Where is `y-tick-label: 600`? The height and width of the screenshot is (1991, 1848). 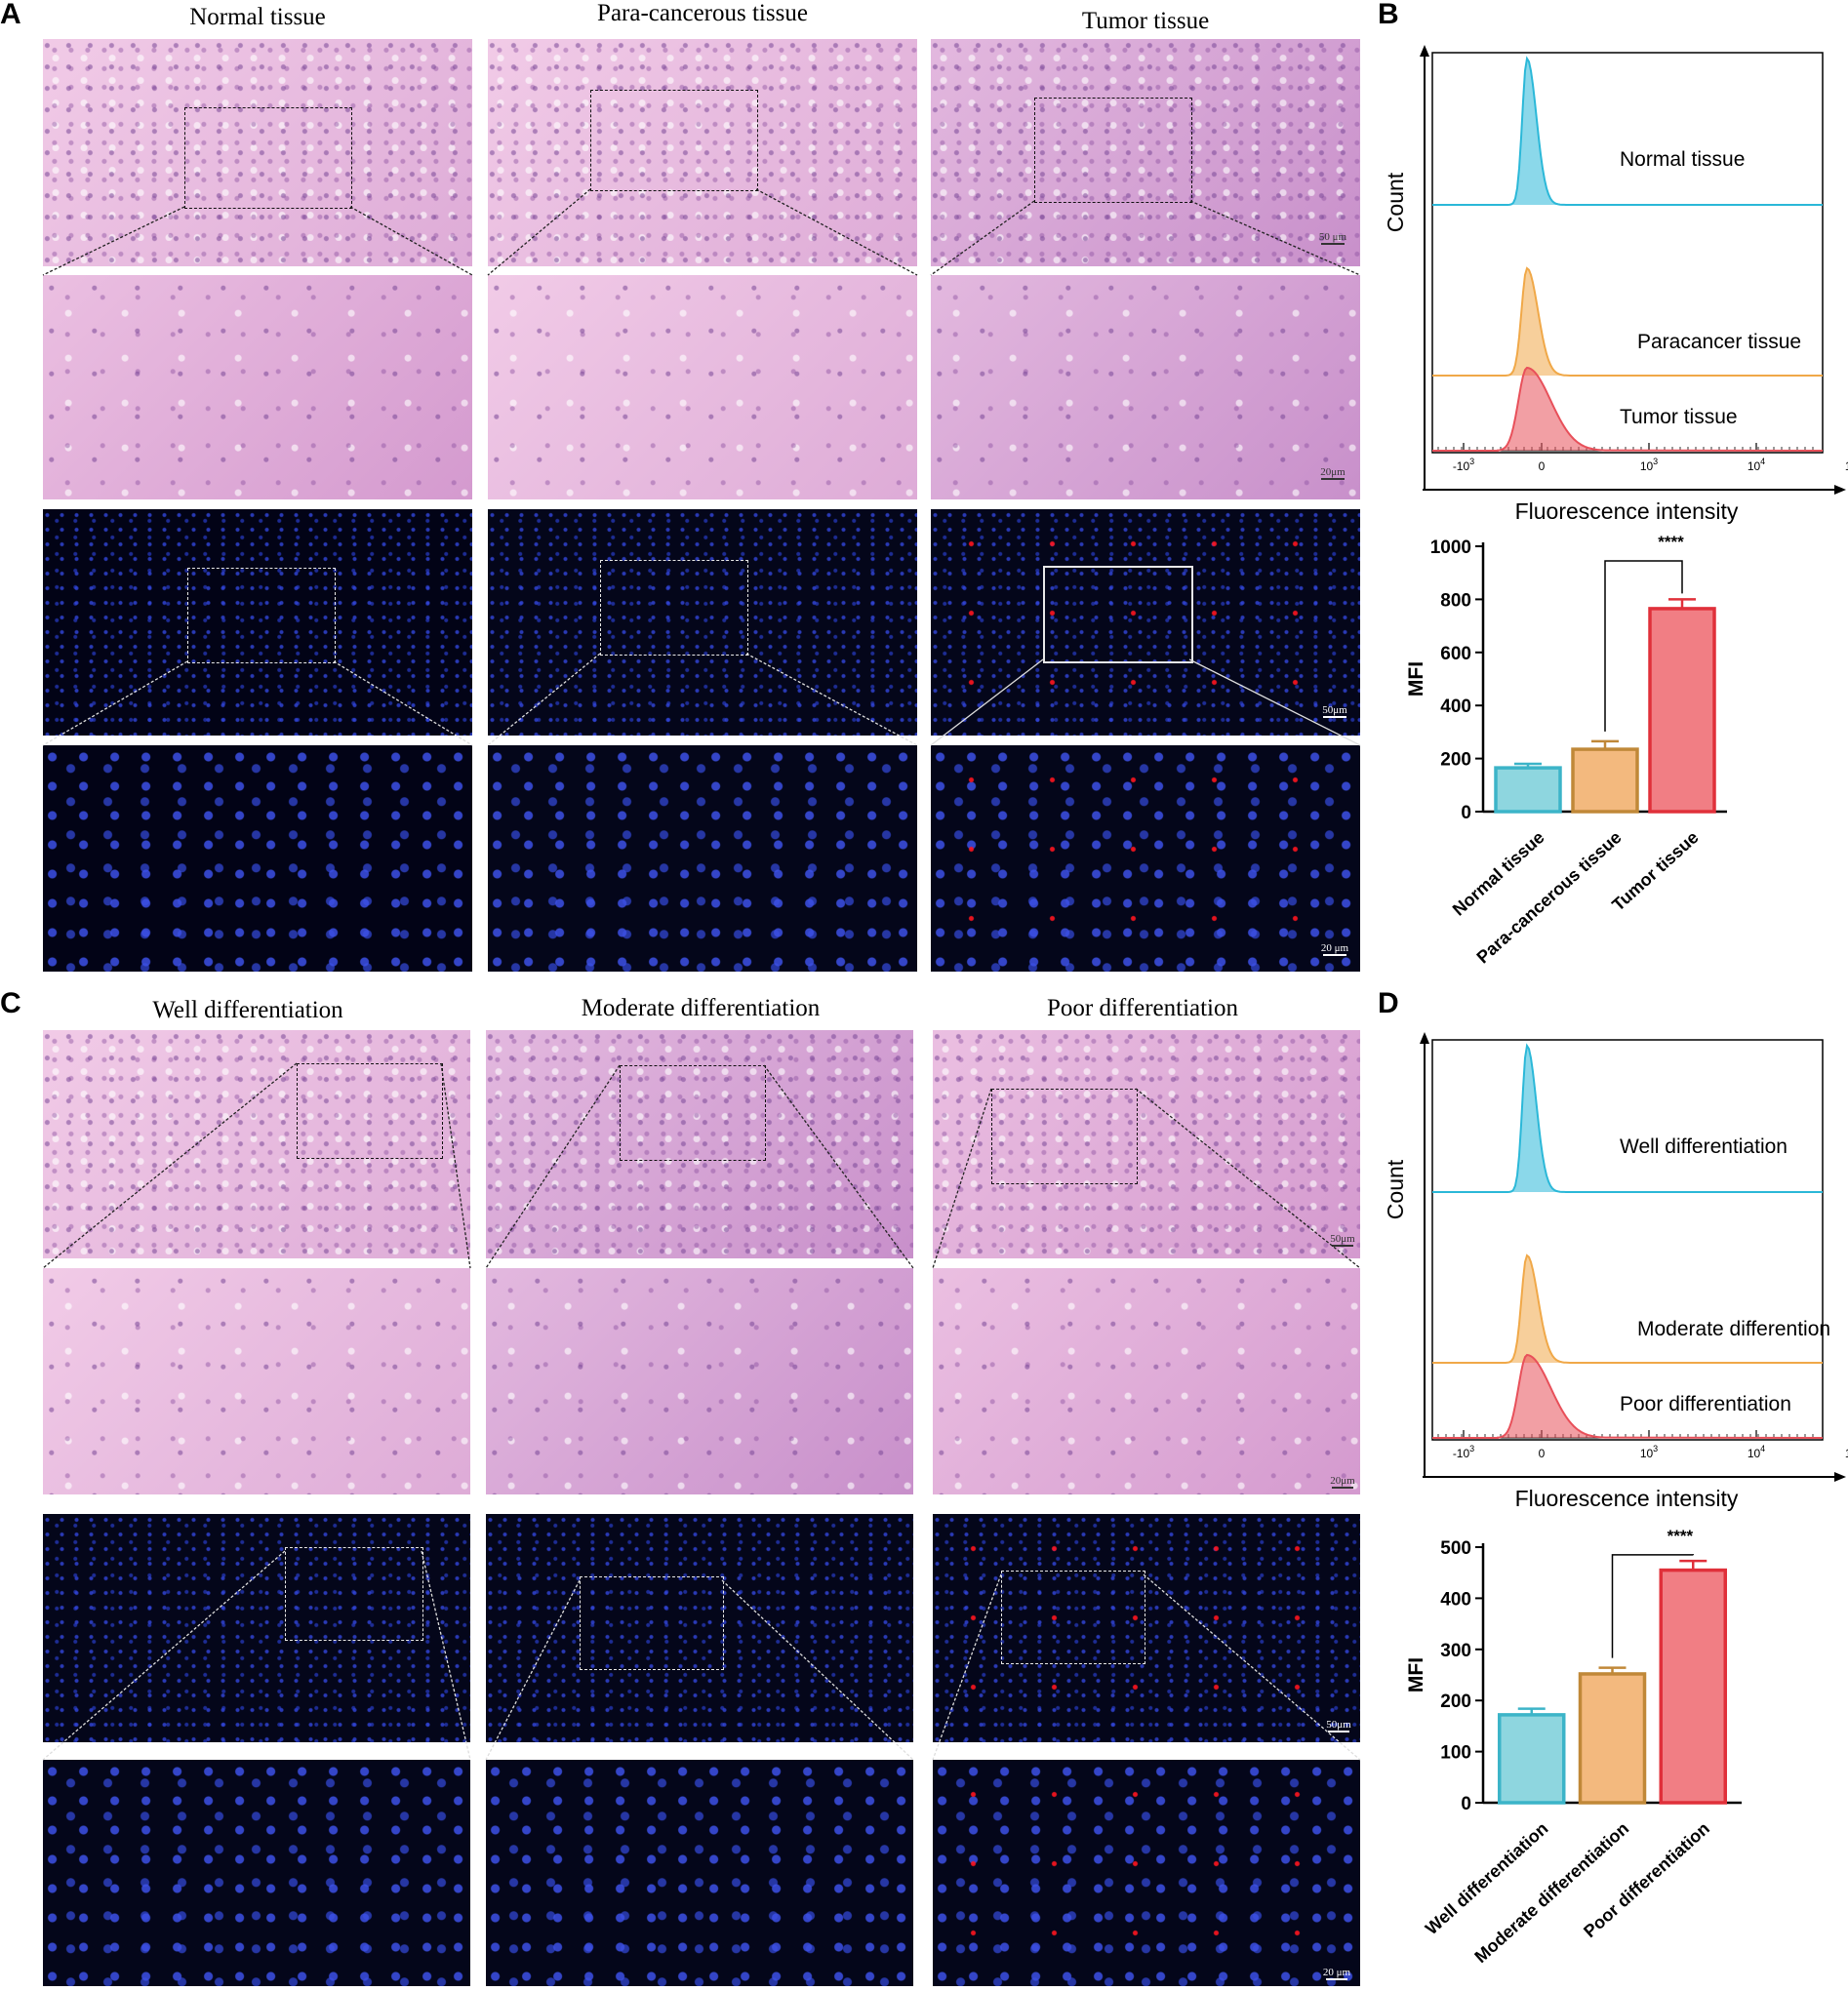
y-tick-label: 600 is located at coordinates (1455, 654).